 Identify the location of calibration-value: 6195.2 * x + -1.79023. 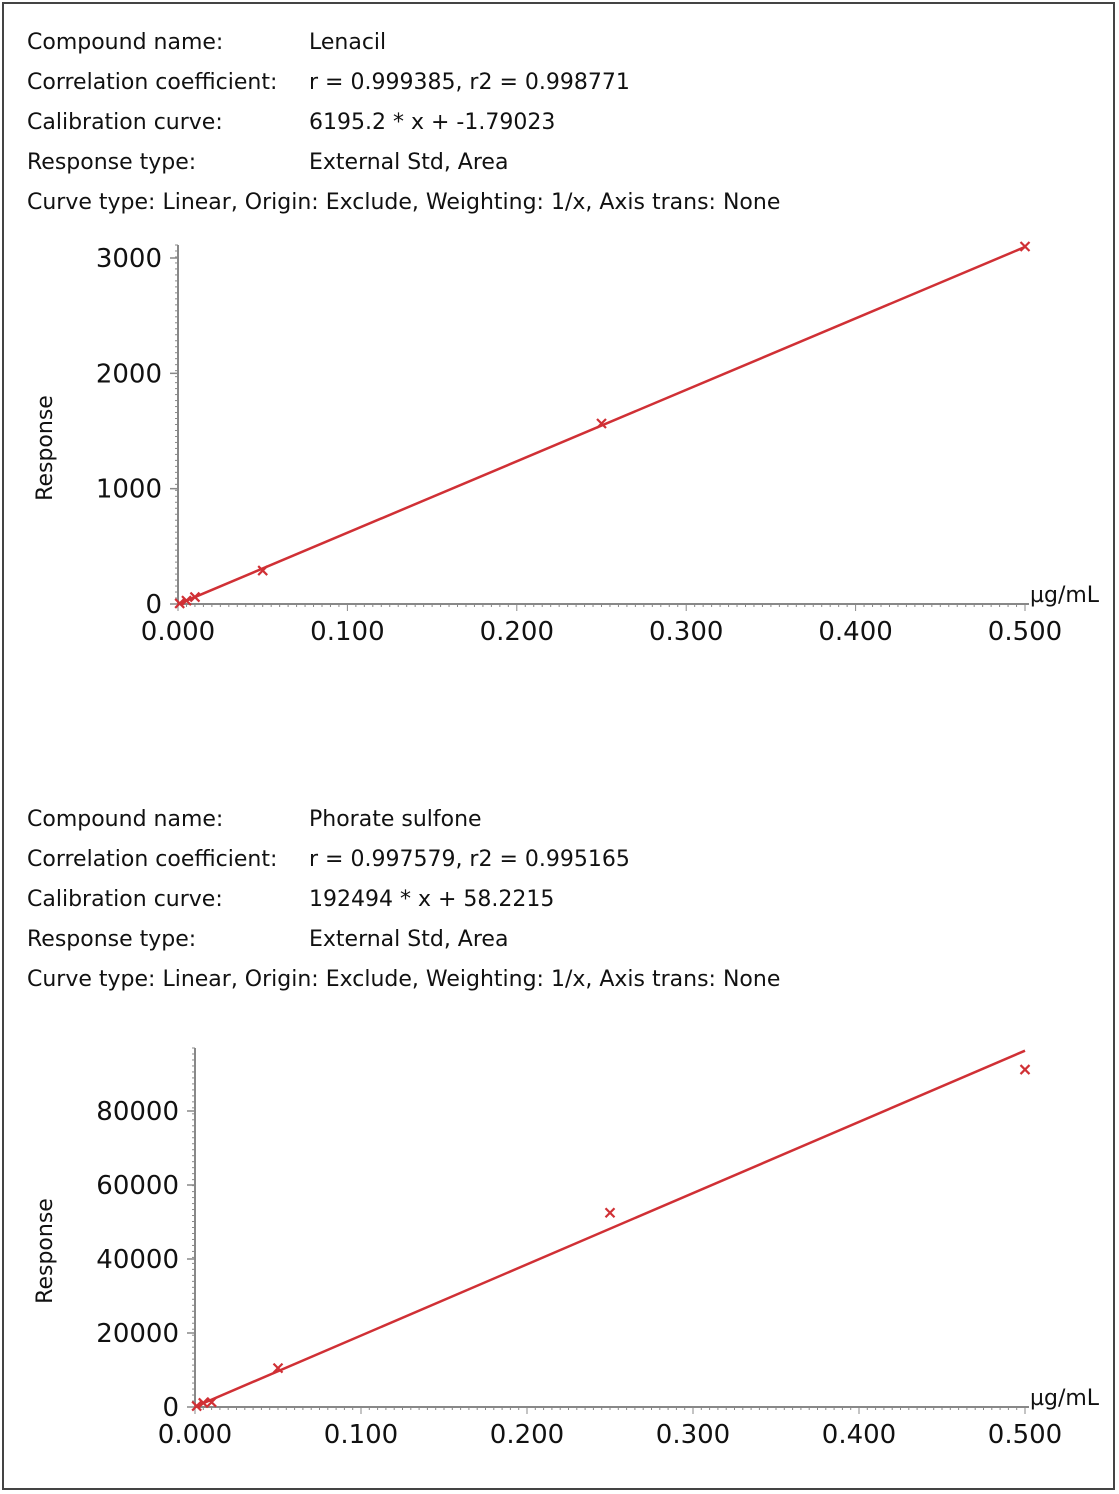
(432, 122).